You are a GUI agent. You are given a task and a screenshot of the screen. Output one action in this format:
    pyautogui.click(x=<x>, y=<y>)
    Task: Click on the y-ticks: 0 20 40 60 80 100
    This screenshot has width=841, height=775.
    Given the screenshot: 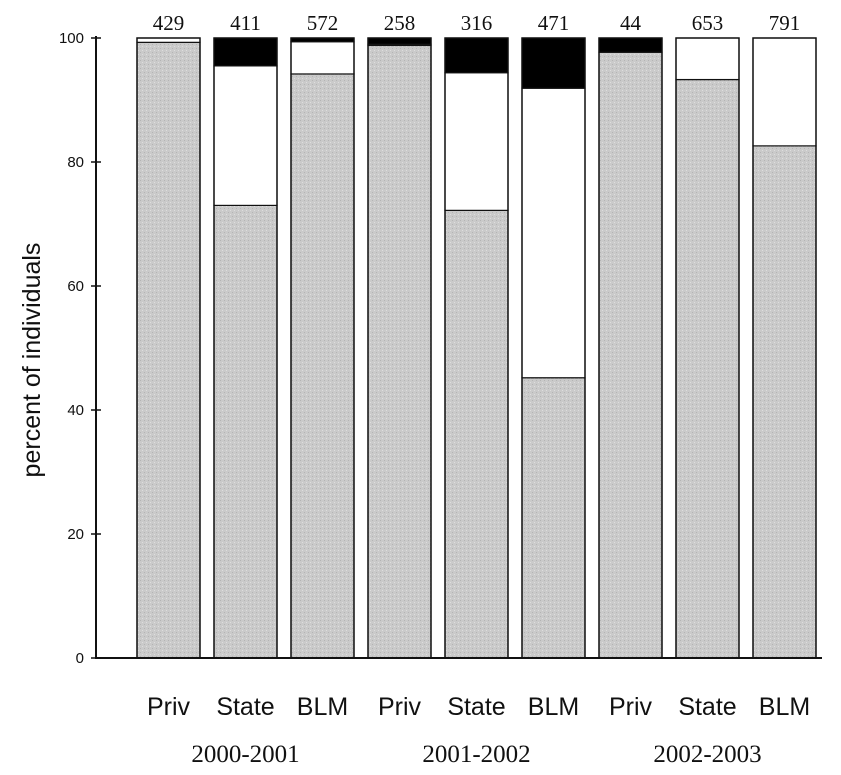 What is the action you would take?
    pyautogui.click(x=80, y=348)
    